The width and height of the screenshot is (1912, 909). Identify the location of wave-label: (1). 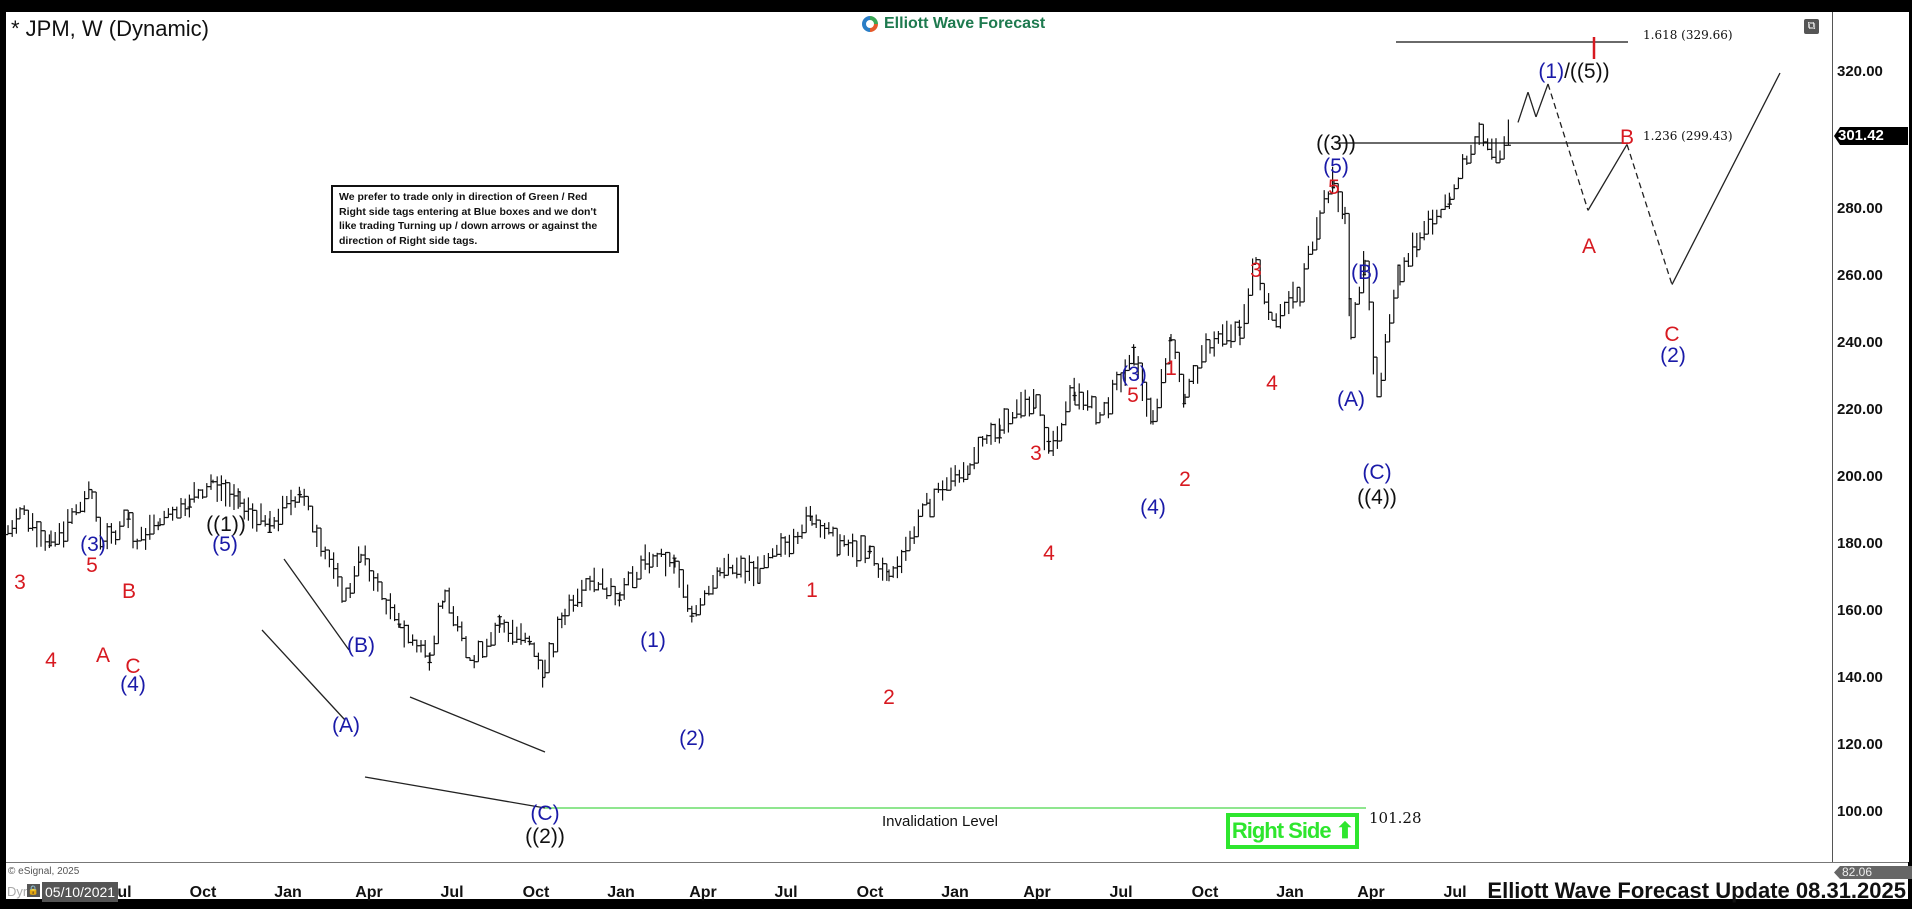
(653, 640).